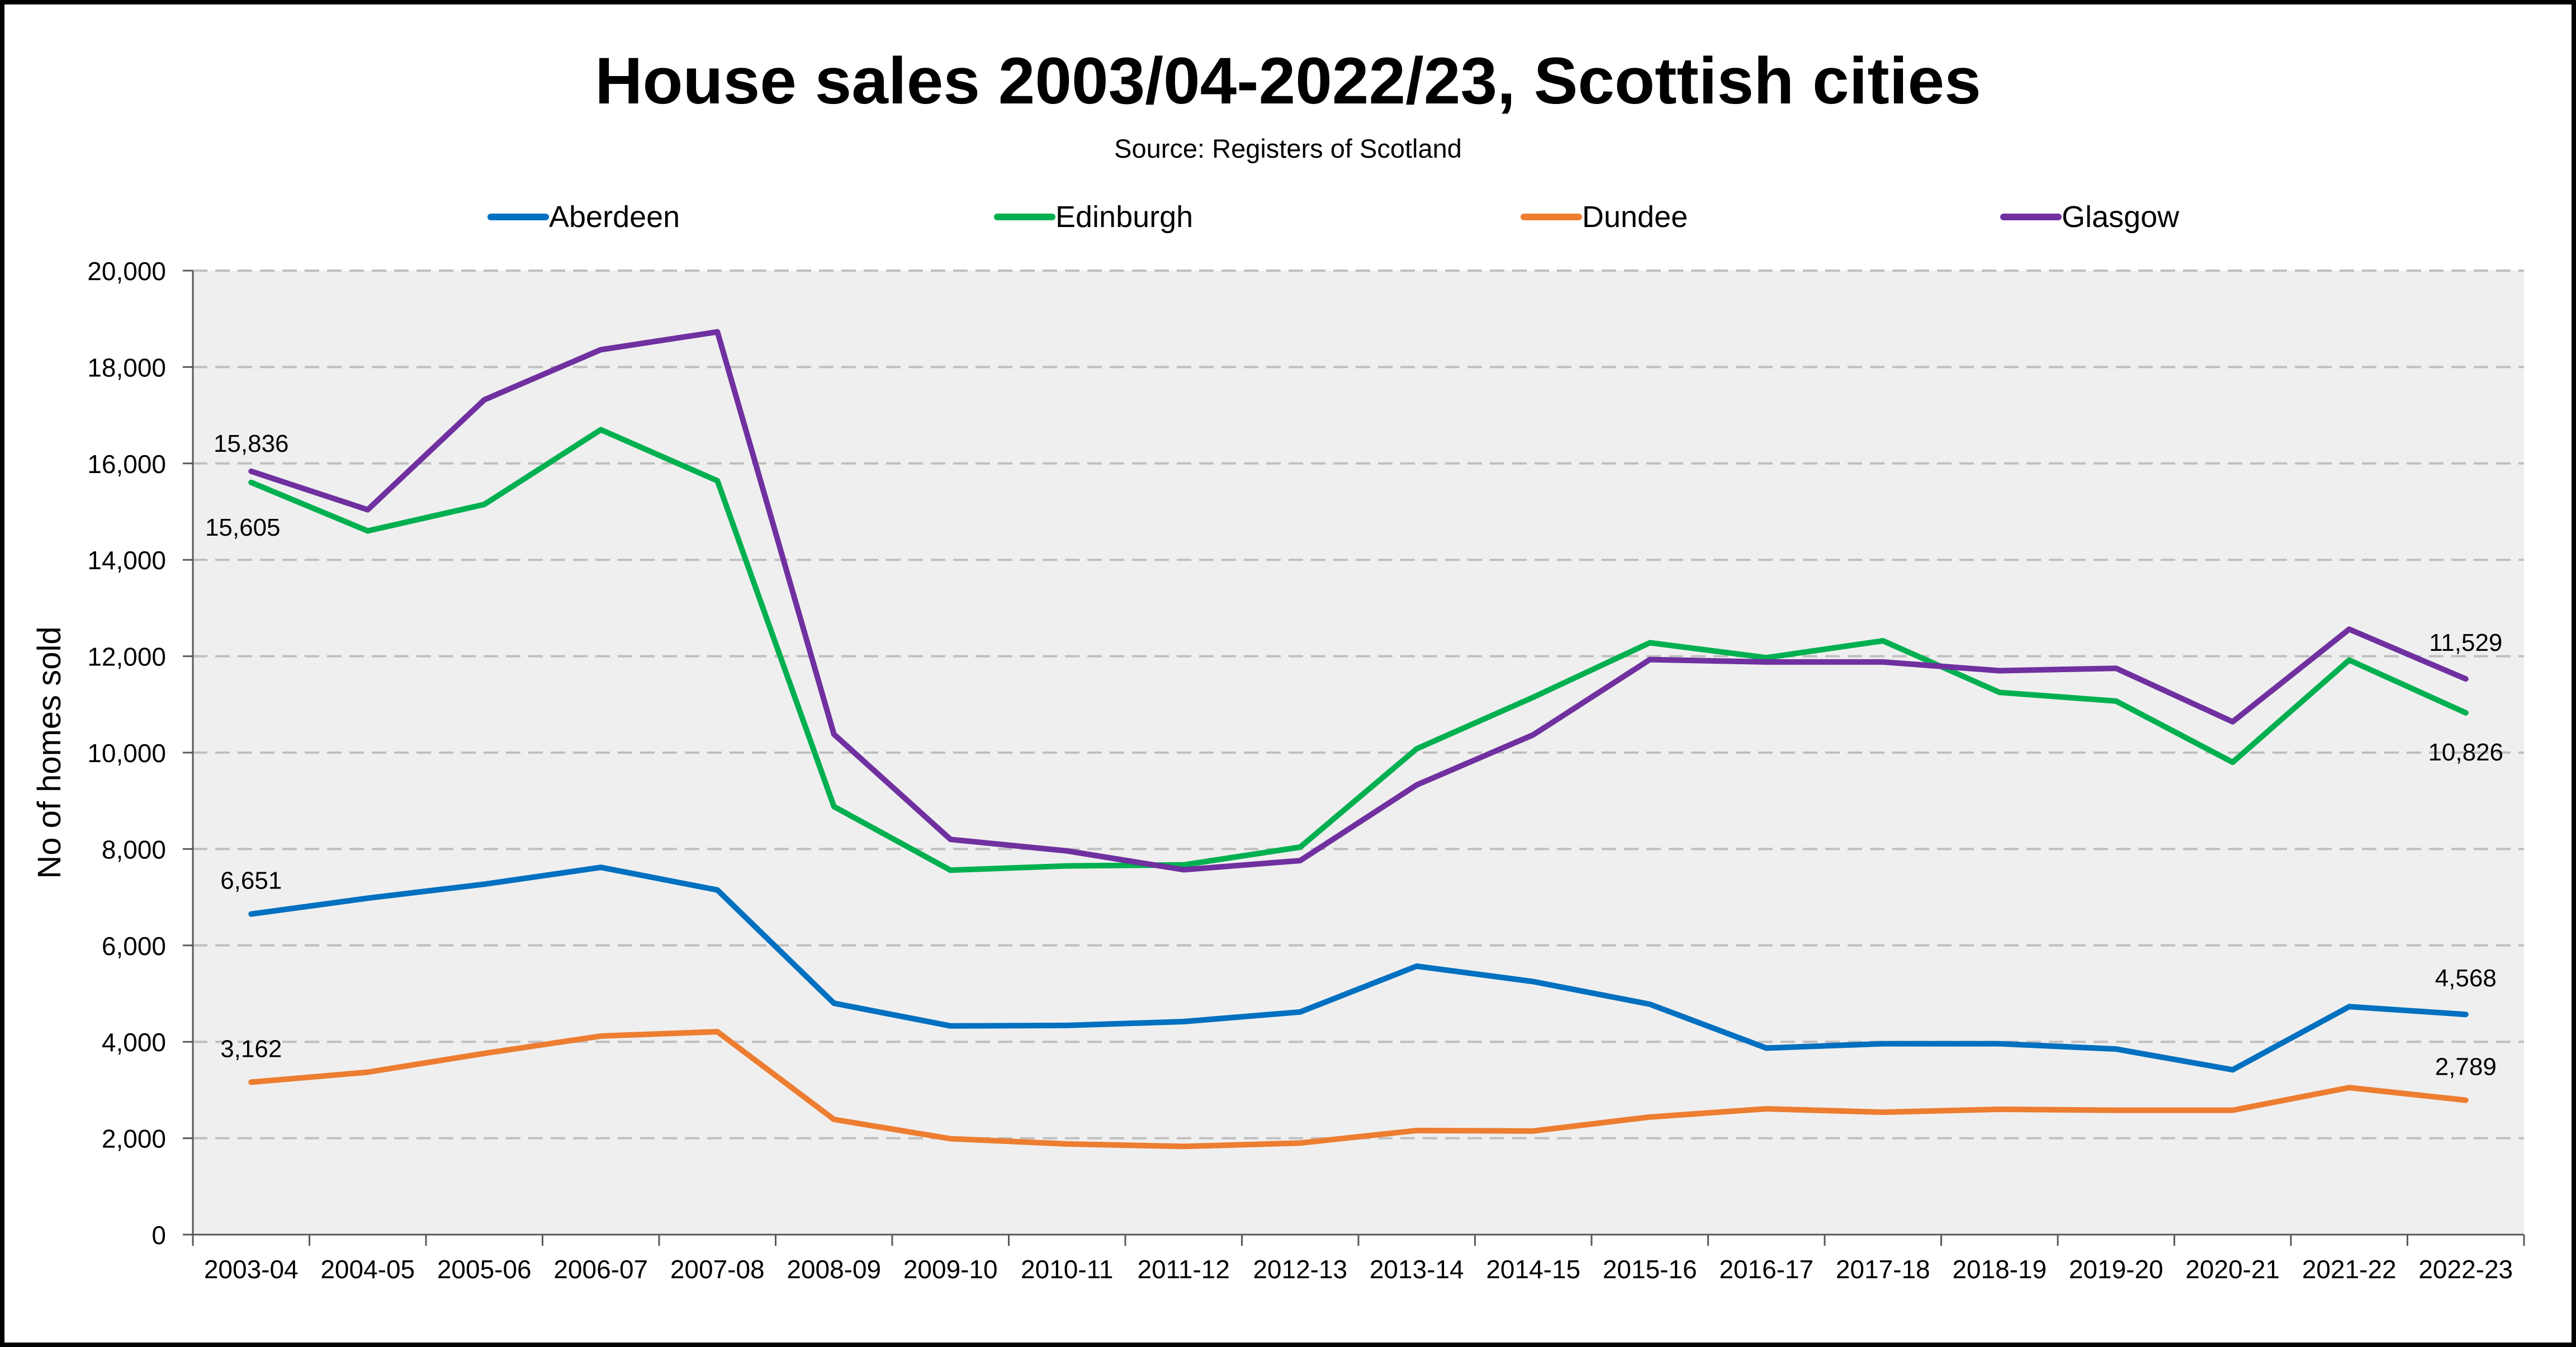  Describe the element at coordinates (2350, 1269) in the screenshot. I see `x-tick-label: 2021-22` at that location.